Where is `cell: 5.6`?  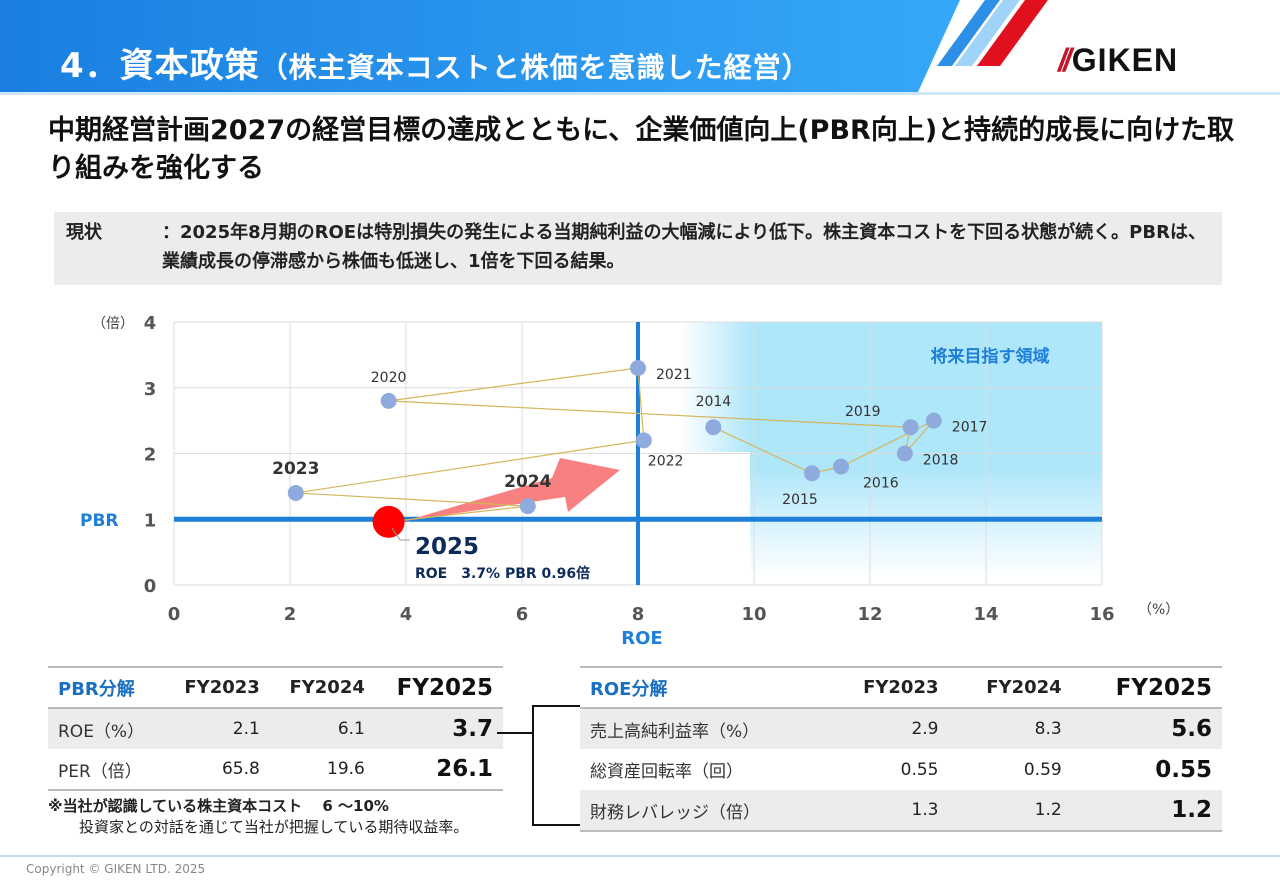
cell: 5.6 is located at coordinates (1191, 729).